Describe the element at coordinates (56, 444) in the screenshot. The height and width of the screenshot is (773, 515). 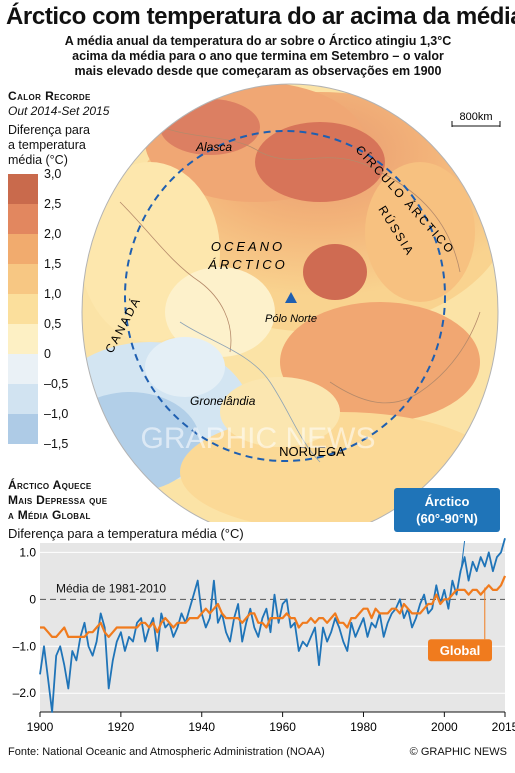
I see `color-scale-tick-label: –1,5` at that location.